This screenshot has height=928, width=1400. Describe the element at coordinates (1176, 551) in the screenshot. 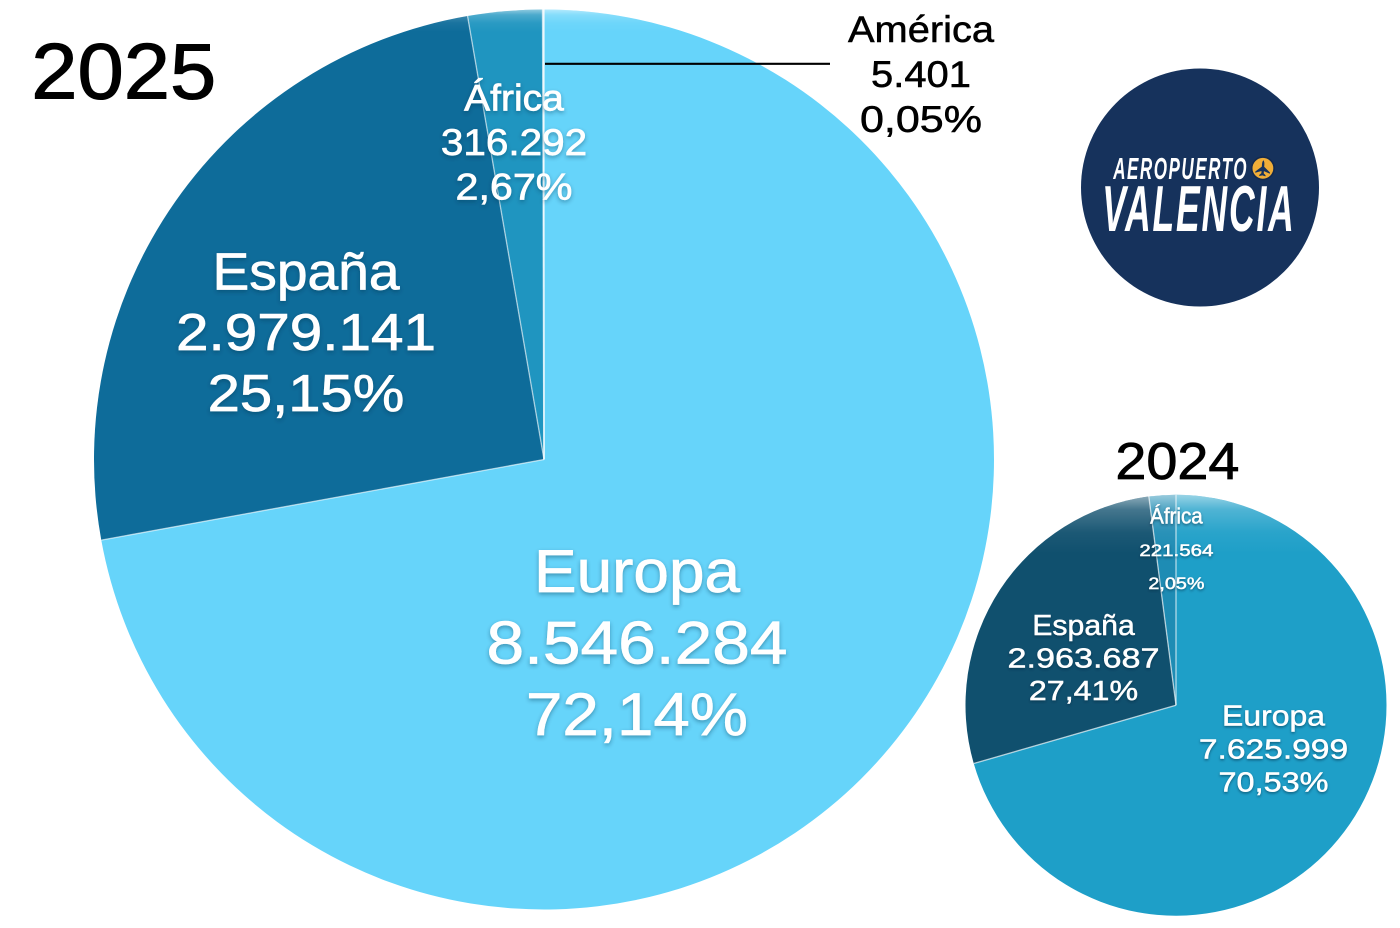

I see `svg-text: 221.564` at that location.